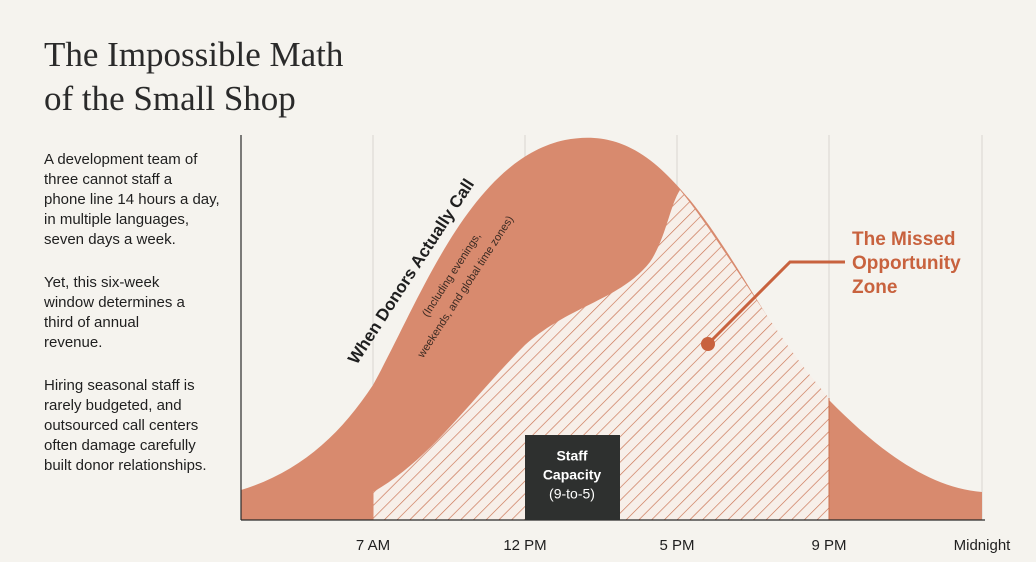 This screenshot has width=1036, height=562. Describe the element at coordinates (73, 342) in the screenshot. I see `paragraph-line: revenue.` at that location.